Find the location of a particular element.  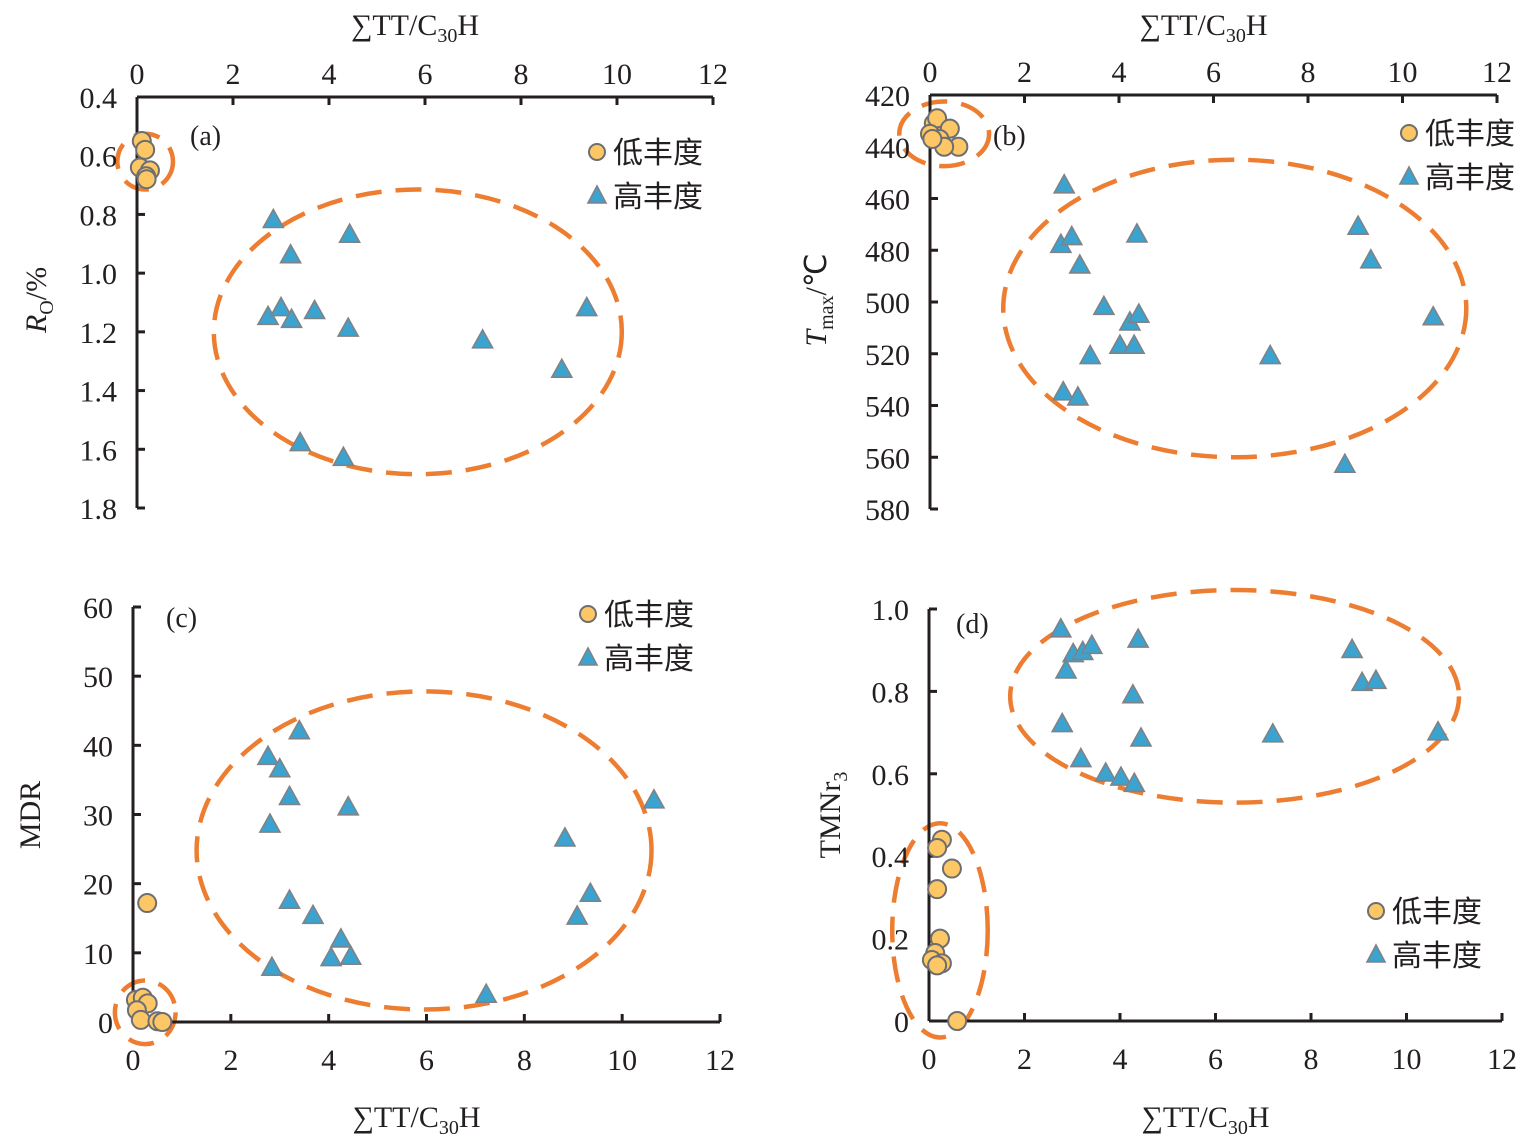

y-tick-label: 520 is located at coordinates (887, 355).